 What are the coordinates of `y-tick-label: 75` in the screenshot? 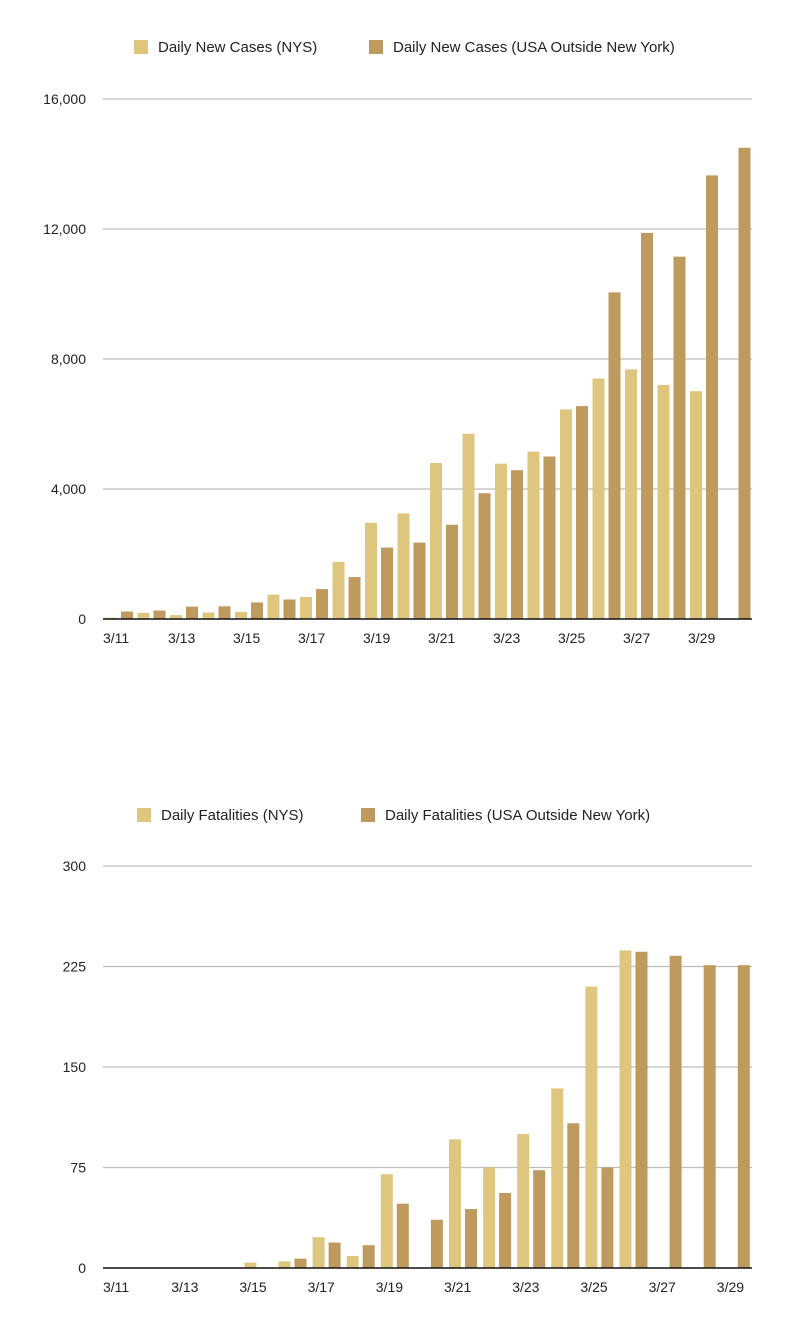 It's located at (78, 1168).